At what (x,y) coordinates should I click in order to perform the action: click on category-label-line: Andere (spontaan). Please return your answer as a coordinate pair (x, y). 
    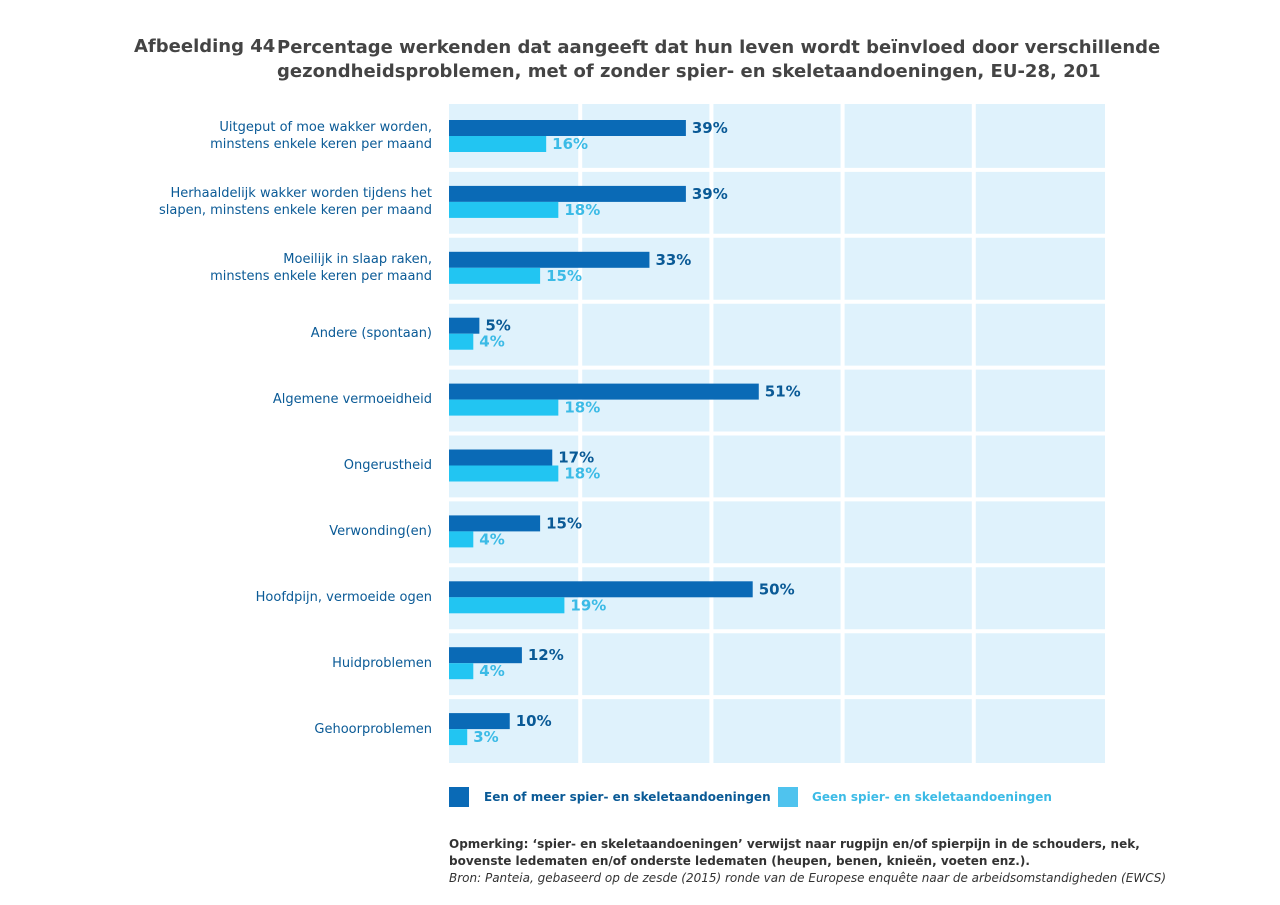
    Looking at the image, I should click on (371, 334).